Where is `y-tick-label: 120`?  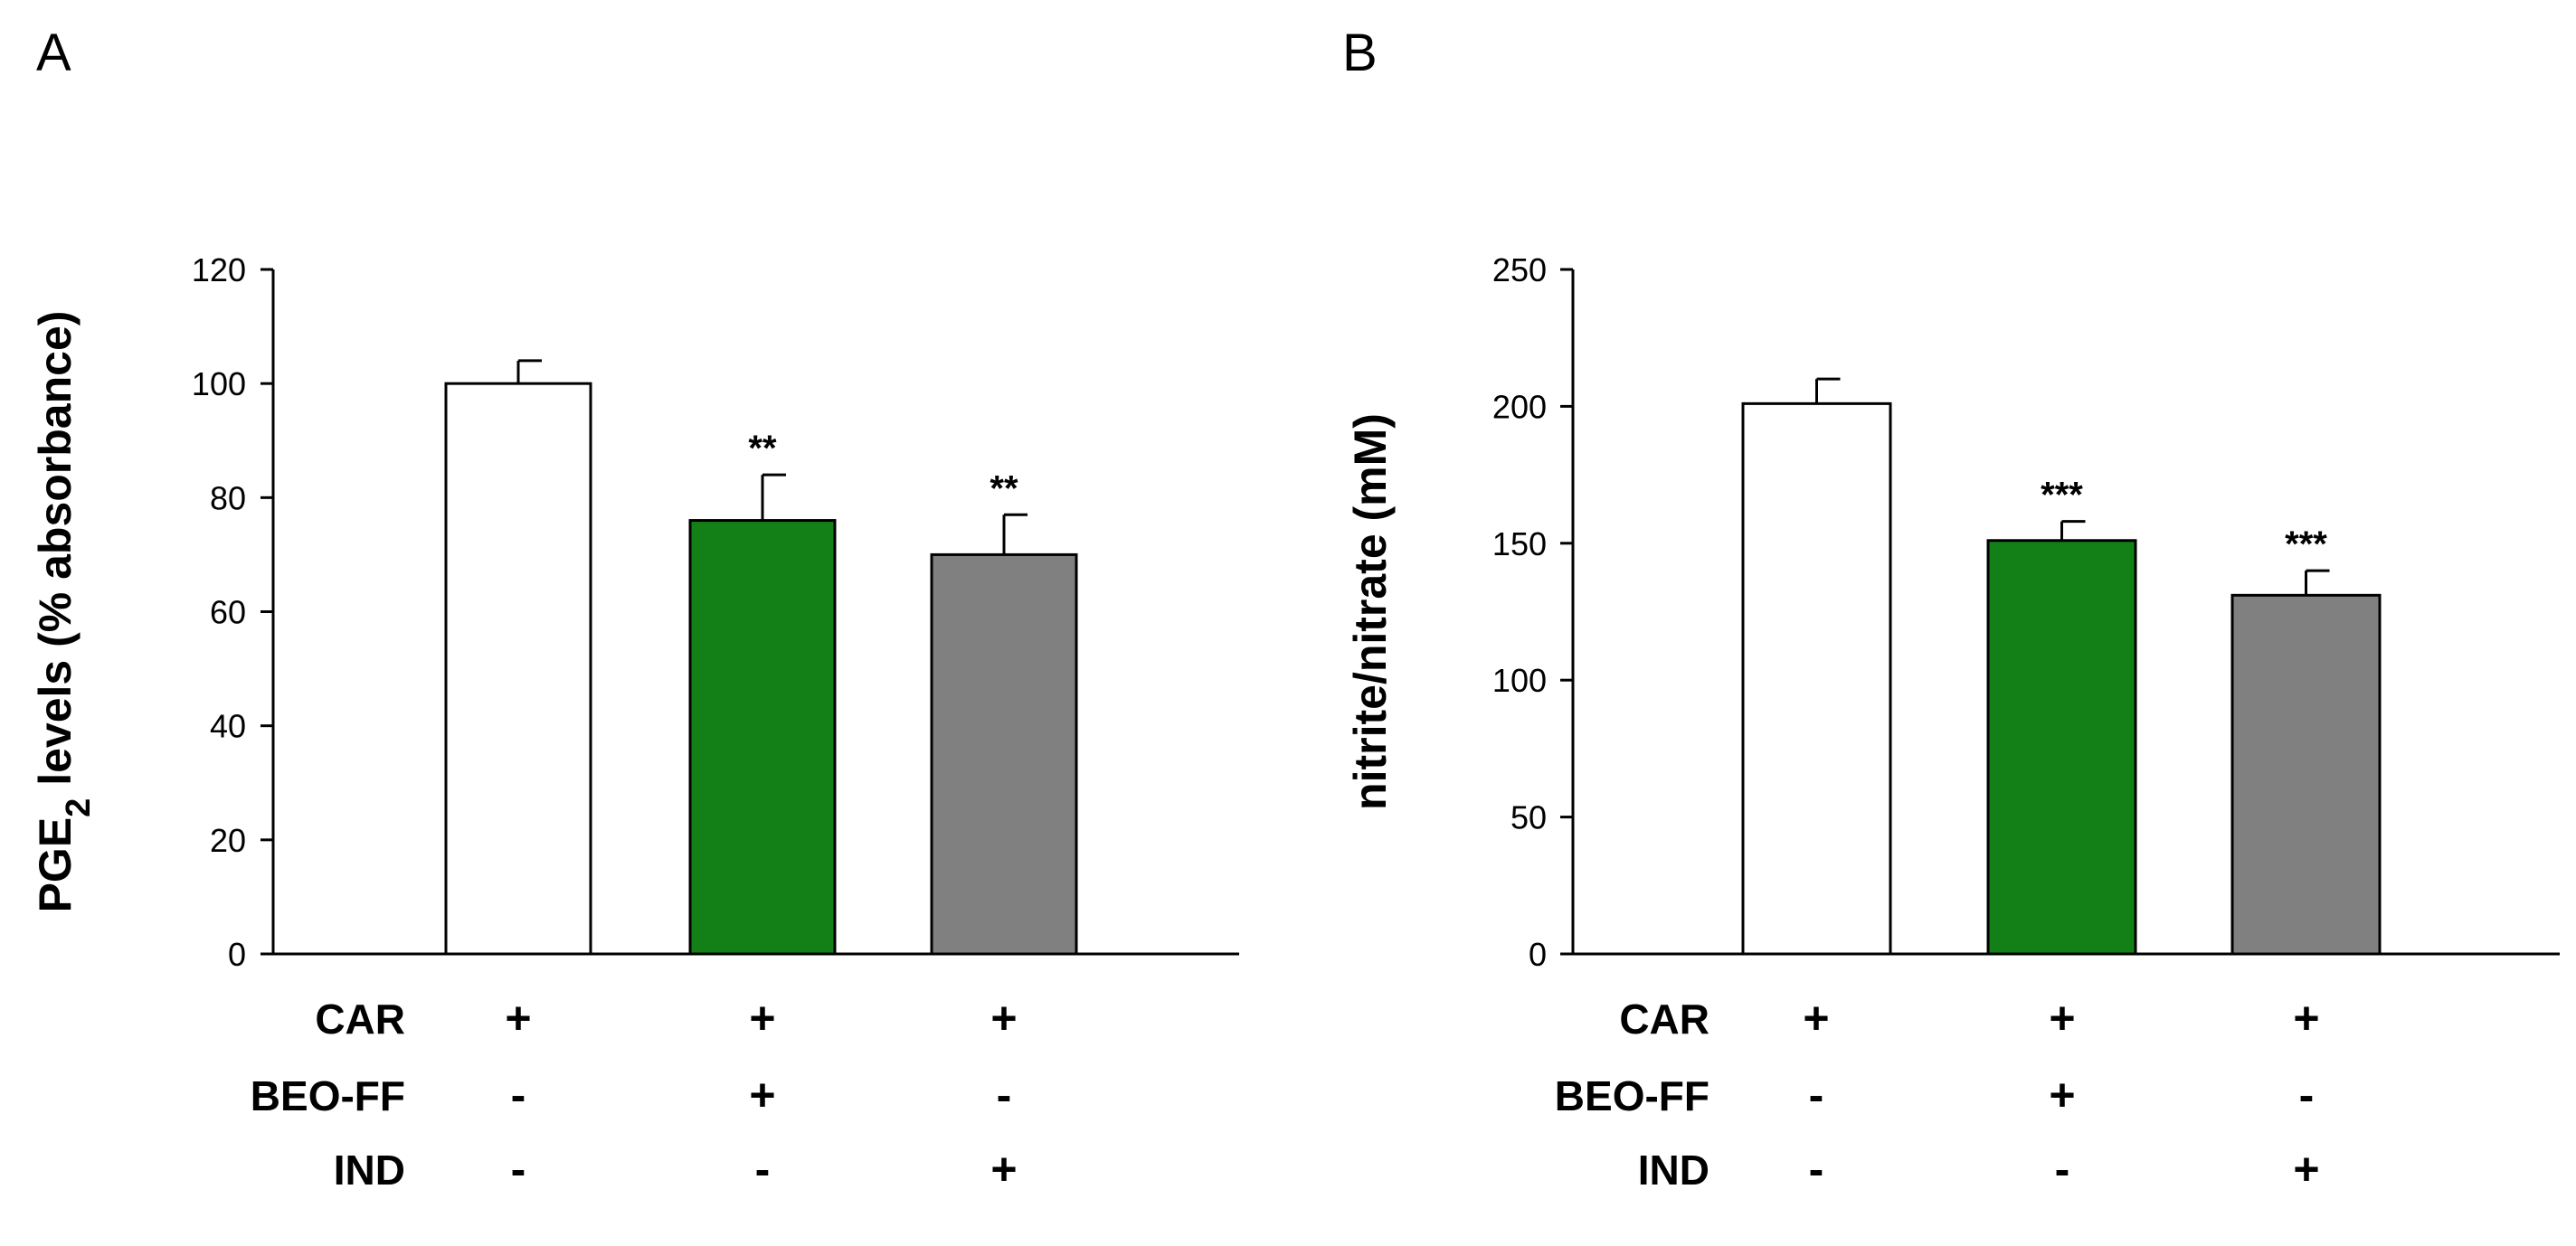
y-tick-label: 120 is located at coordinates (219, 270).